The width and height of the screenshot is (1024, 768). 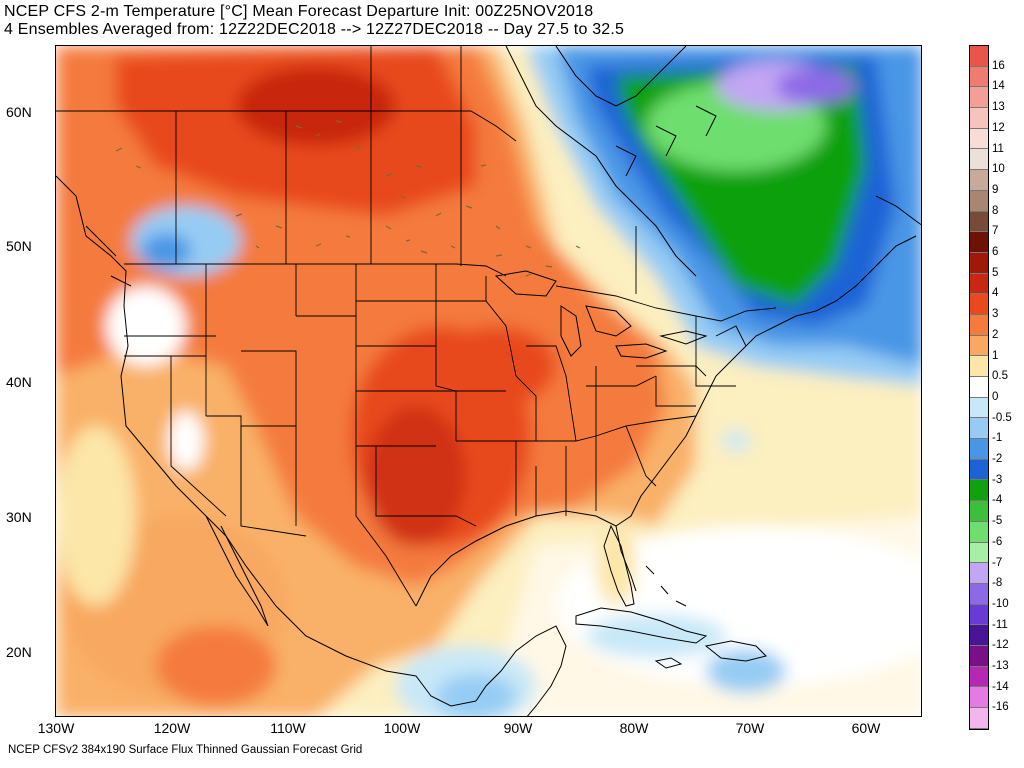 I want to click on colorbar-tick-label: 0, so click(x=995, y=396).